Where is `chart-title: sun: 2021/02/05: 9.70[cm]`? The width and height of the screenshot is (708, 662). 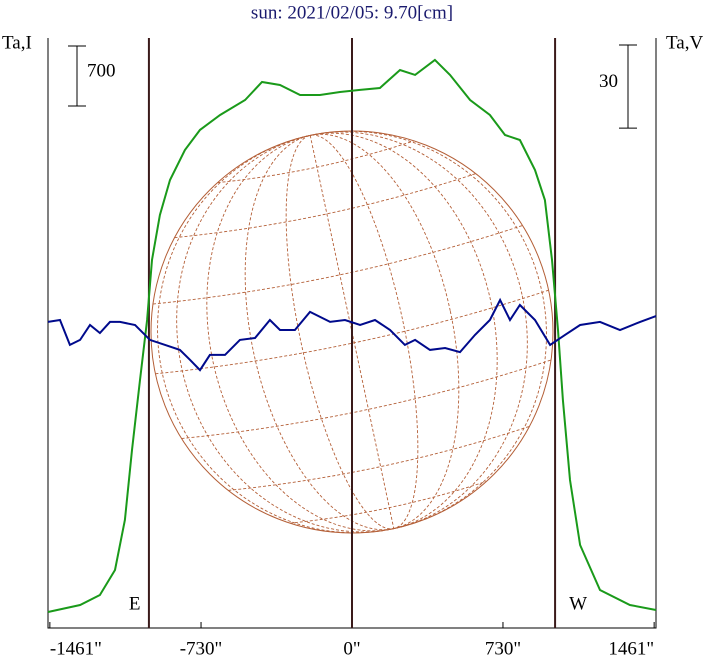 chart-title: sun: 2021/02/05: 9.70[cm] is located at coordinates (352, 12).